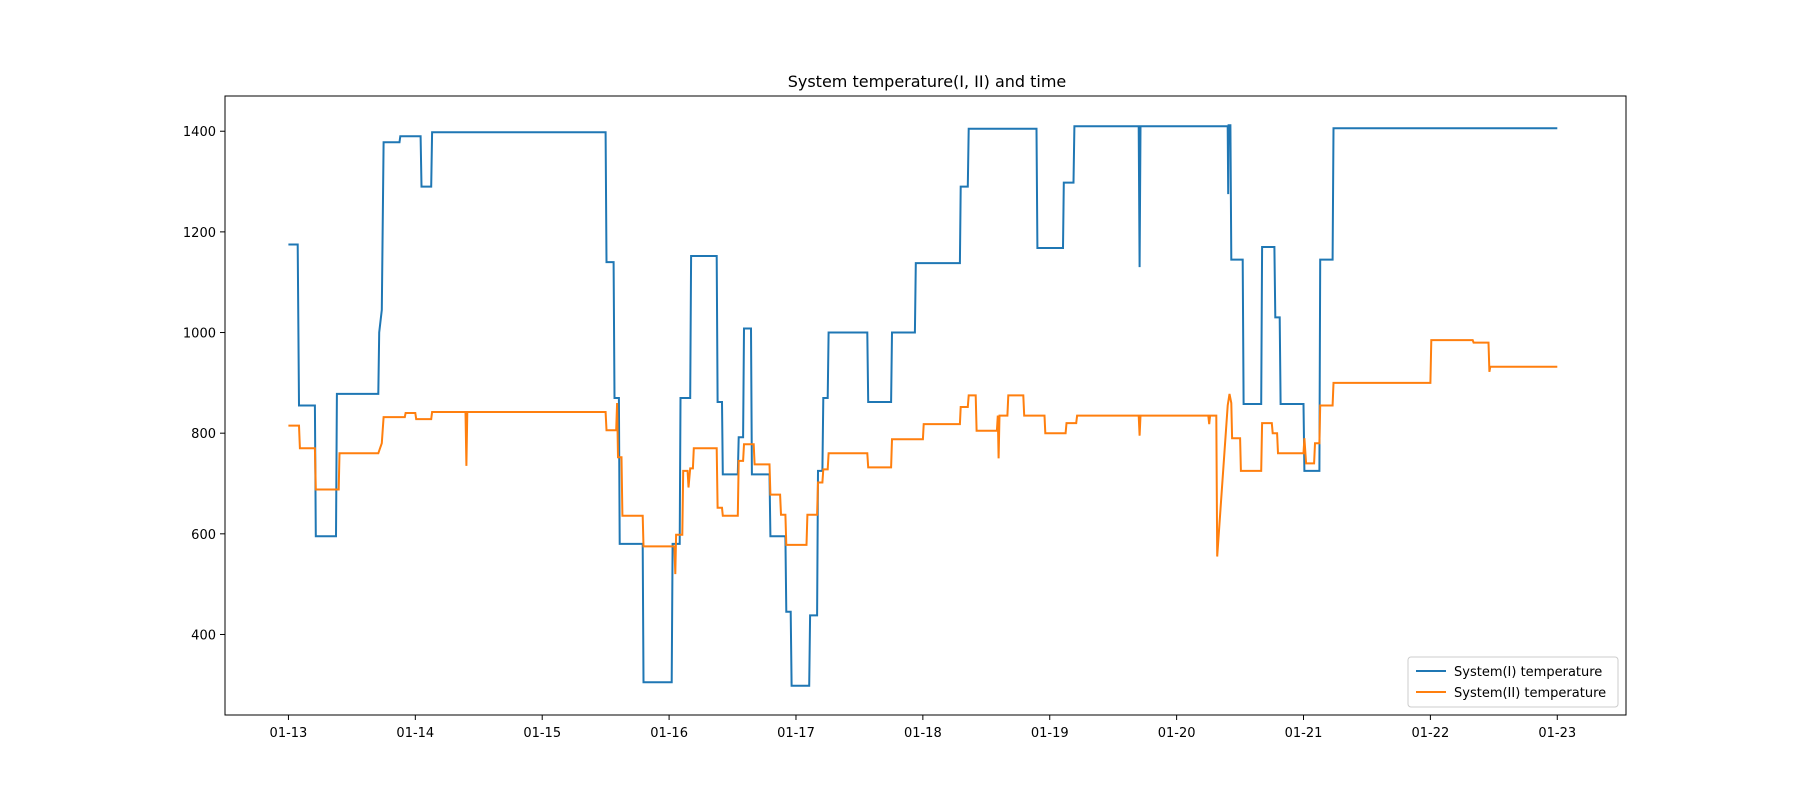 This screenshot has width=1800, height=804. What do you see at coordinates (199, 334) in the screenshot?
I see `y-tick-label: 1000` at bounding box center [199, 334].